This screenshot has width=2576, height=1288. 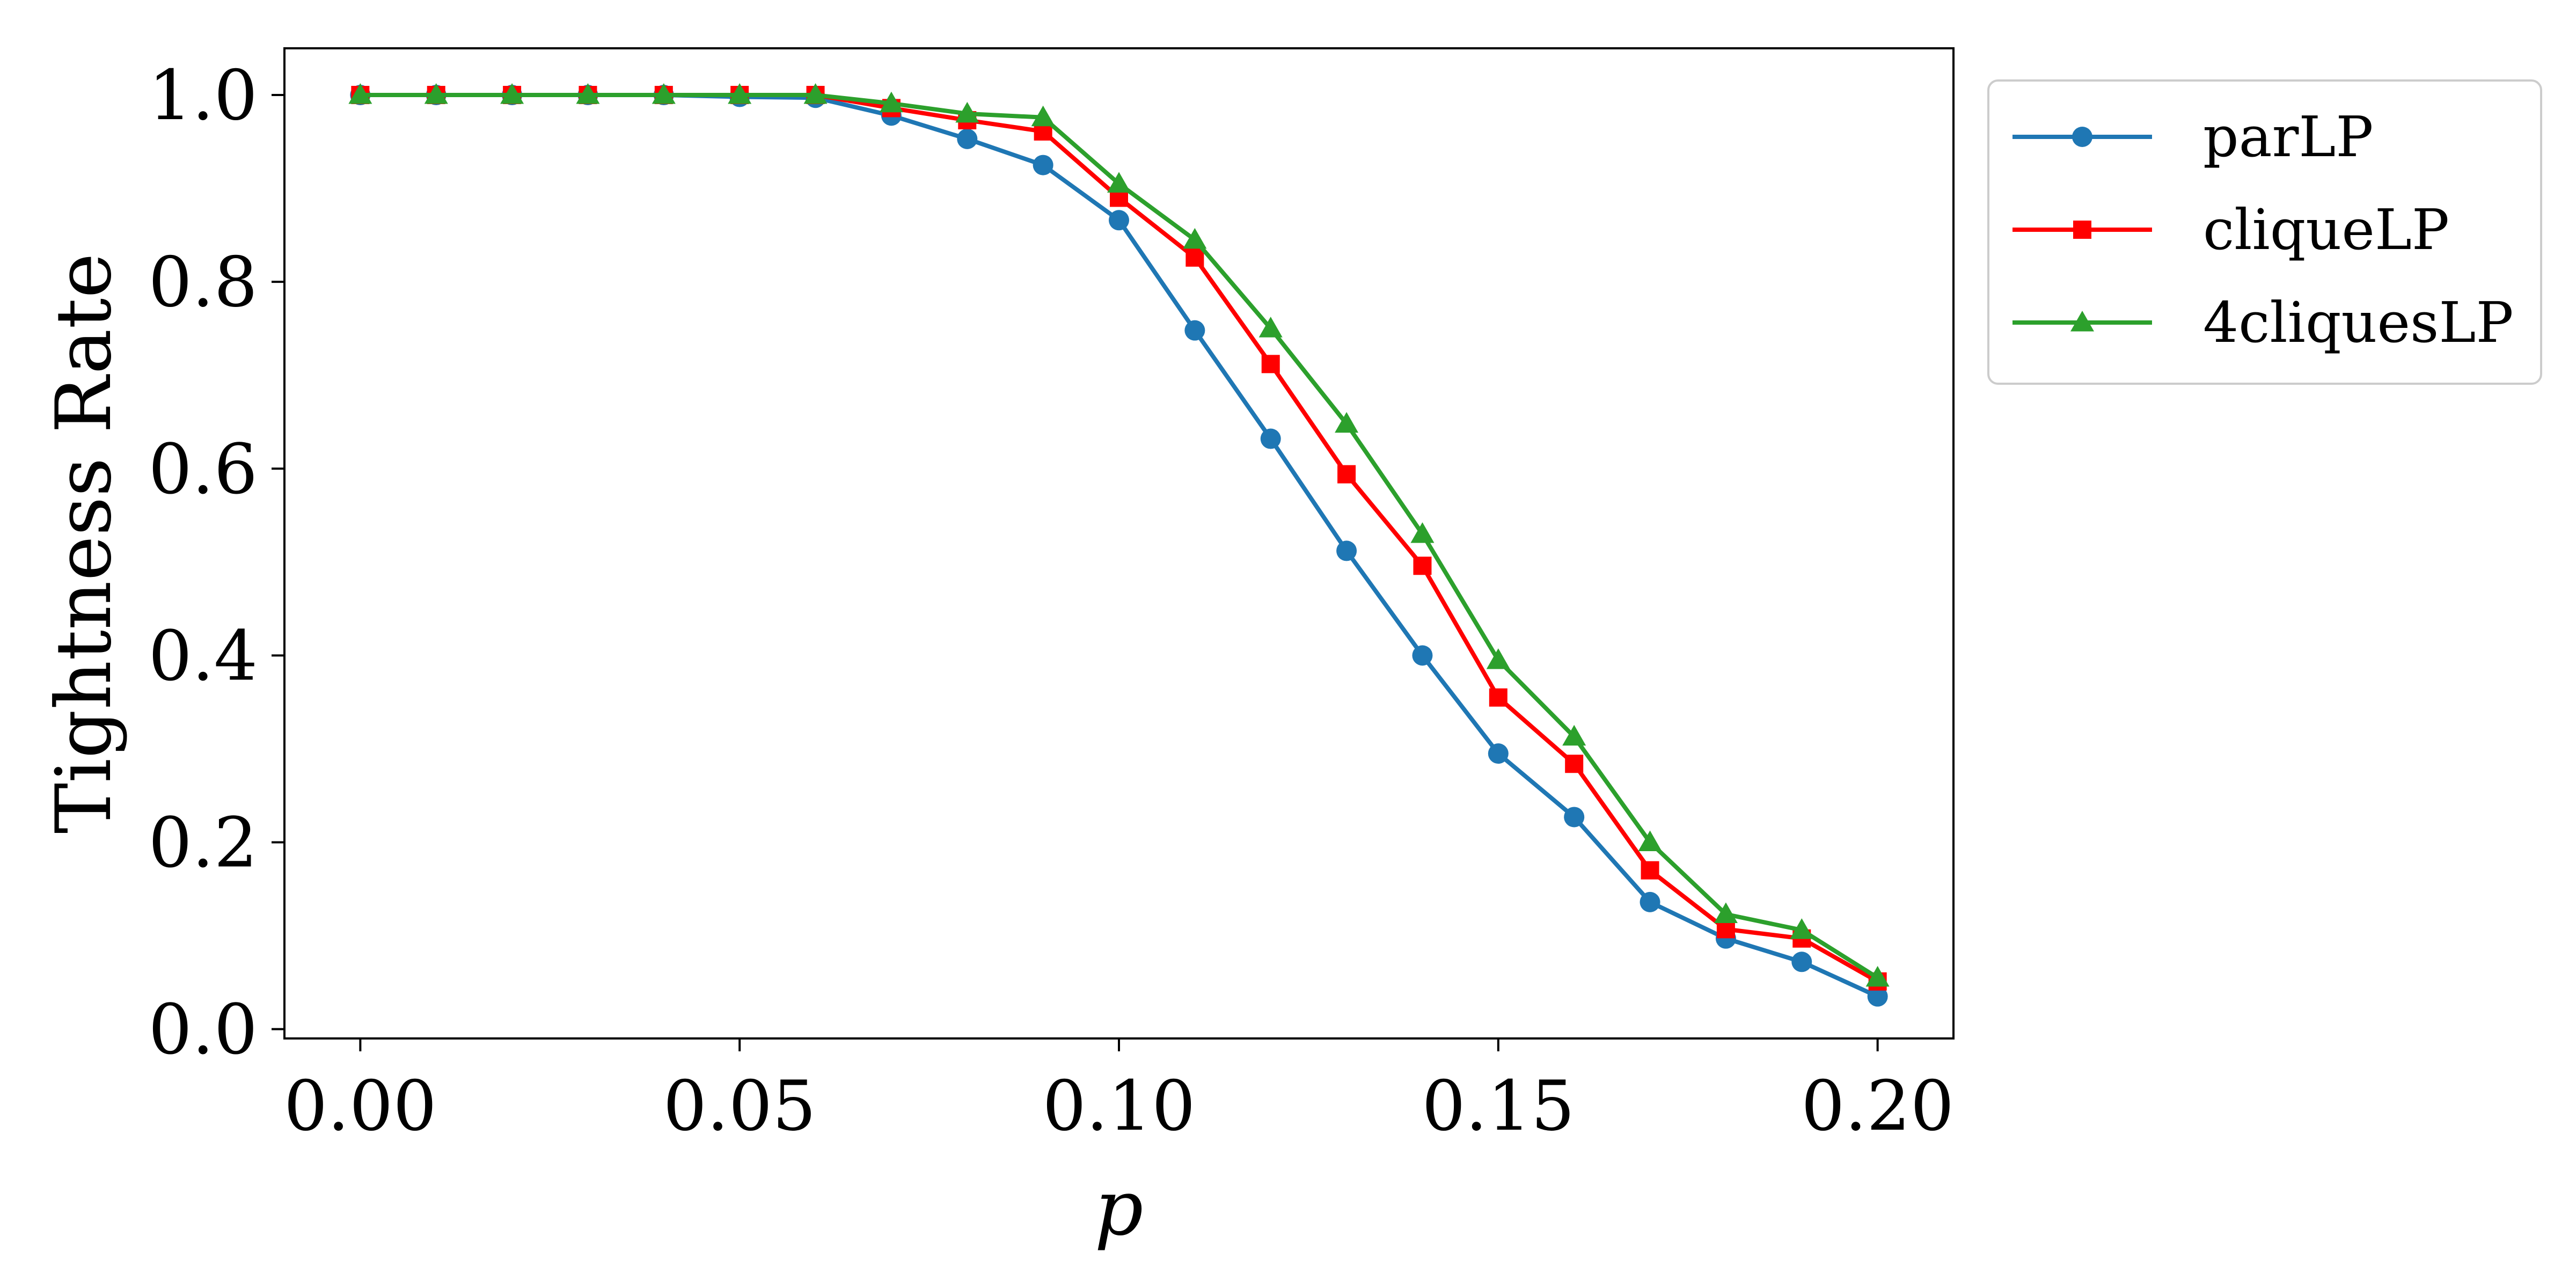 I want to click on y-axis-label: Tightness Rate, so click(x=84, y=543).